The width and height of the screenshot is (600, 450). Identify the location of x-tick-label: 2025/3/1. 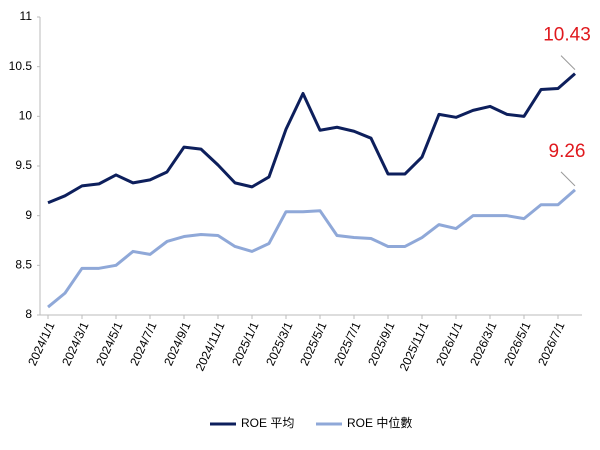
(279, 343).